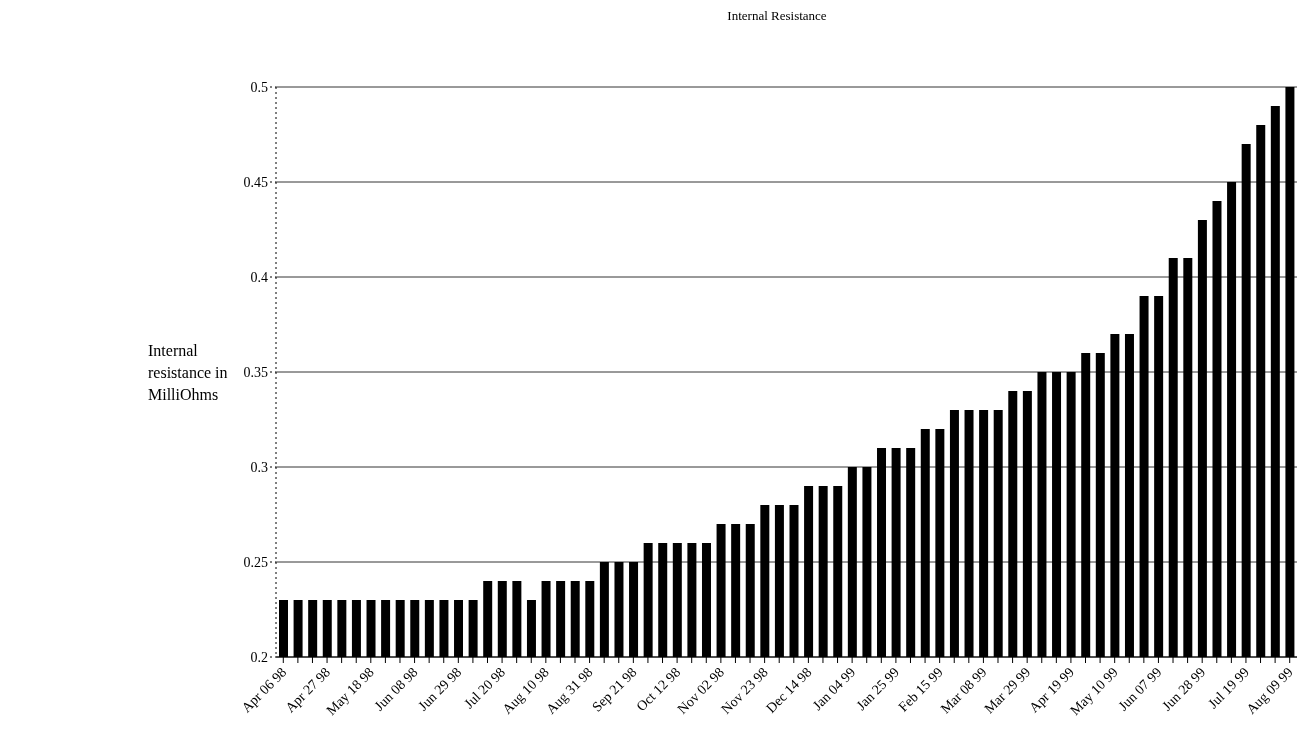 This screenshot has width=1299, height=754. I want to click on y-tick-label: 0.45, so click(255, 182).